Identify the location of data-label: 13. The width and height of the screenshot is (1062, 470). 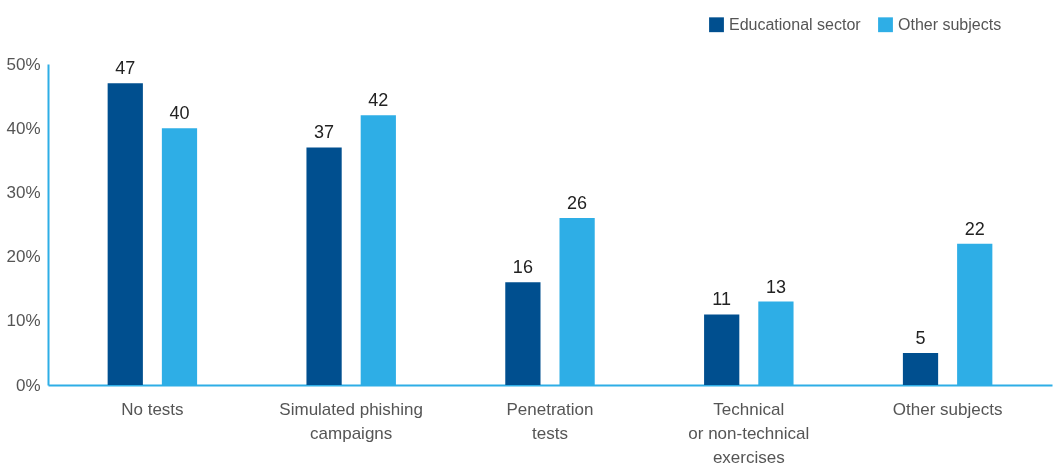
(775, 286).